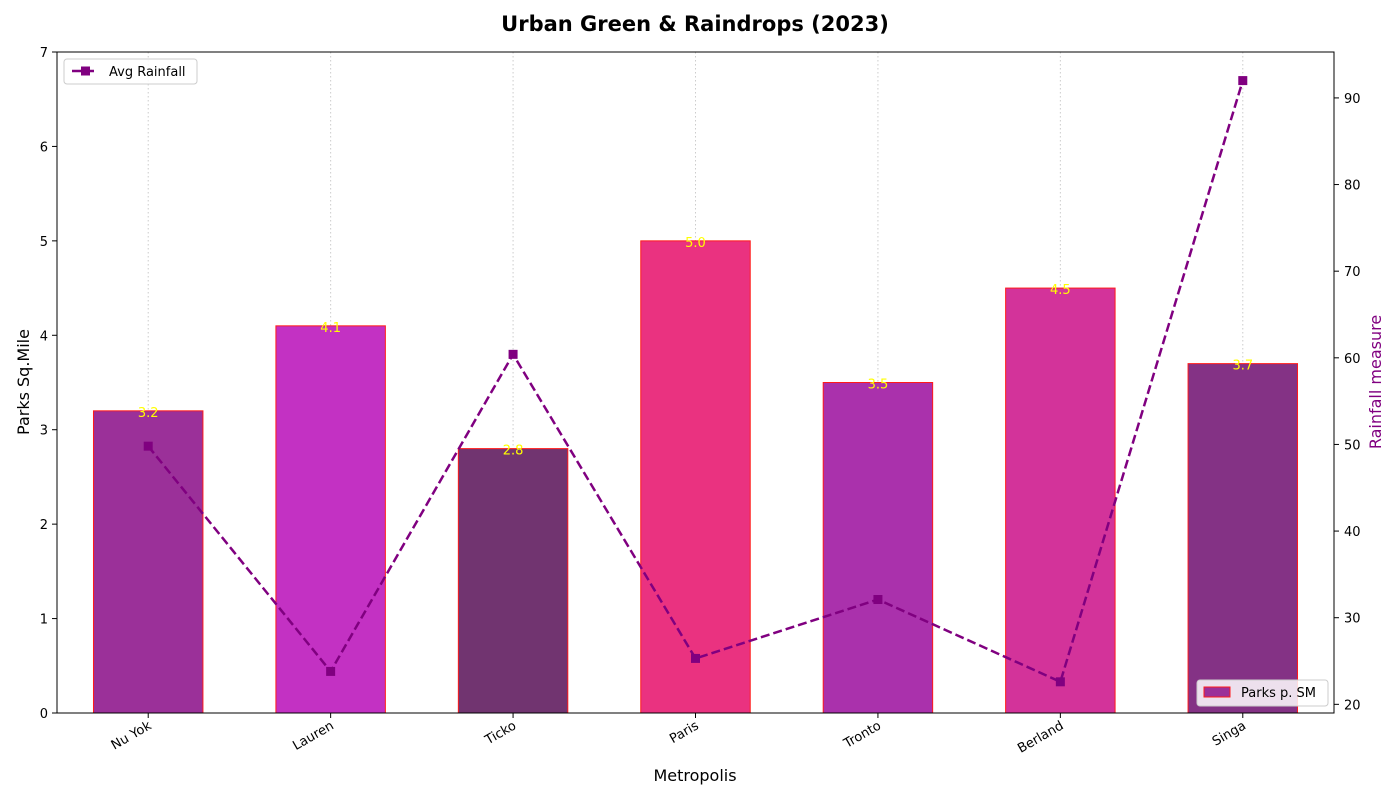  What do you see at coordinates (1229, 733) in the screenshot?
I see `x-tick-label: Singa` at bounding box center [1229, 733].